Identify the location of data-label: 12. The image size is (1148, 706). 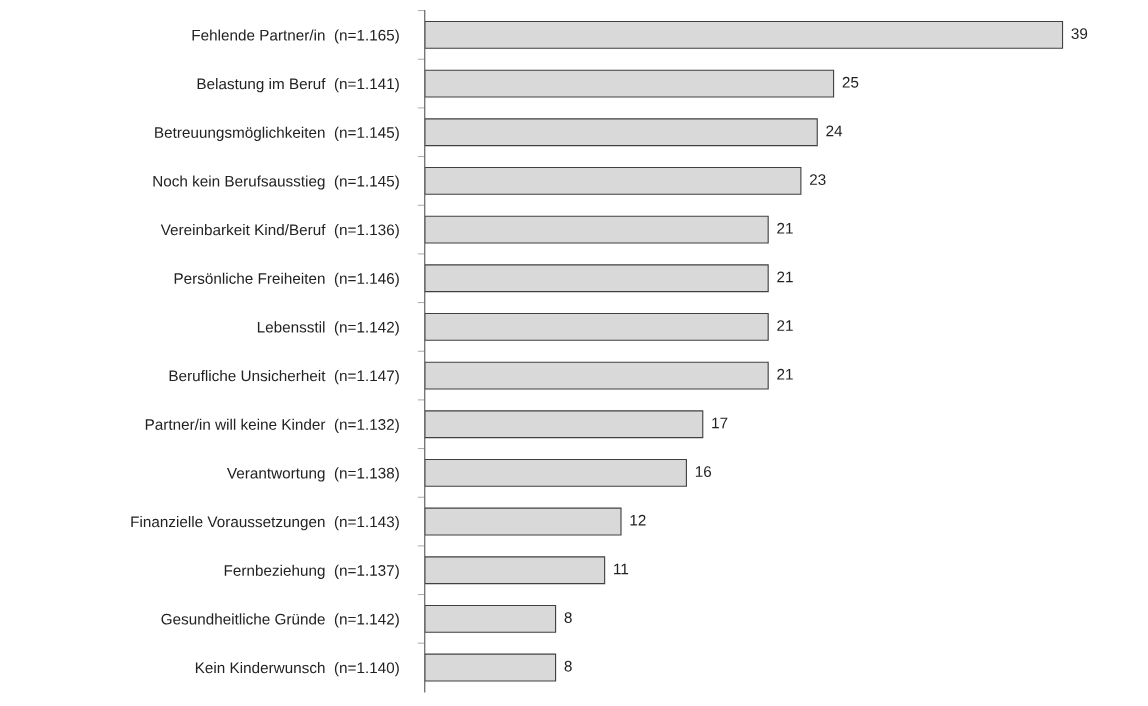
(638, 520).